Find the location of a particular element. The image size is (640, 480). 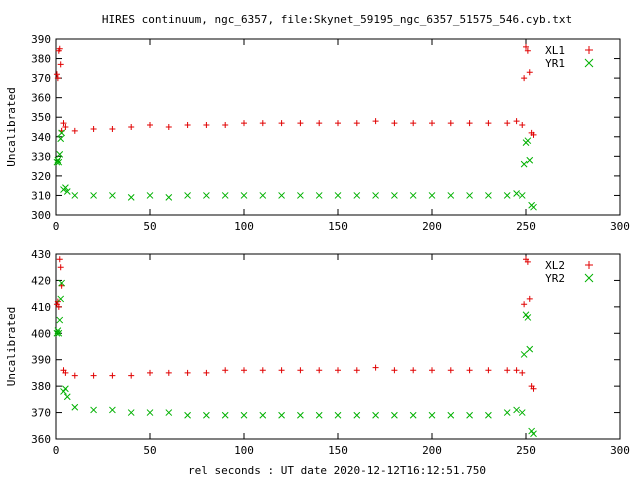

y-axis-label: Uncalibrated is located at coordinates (11, 346).